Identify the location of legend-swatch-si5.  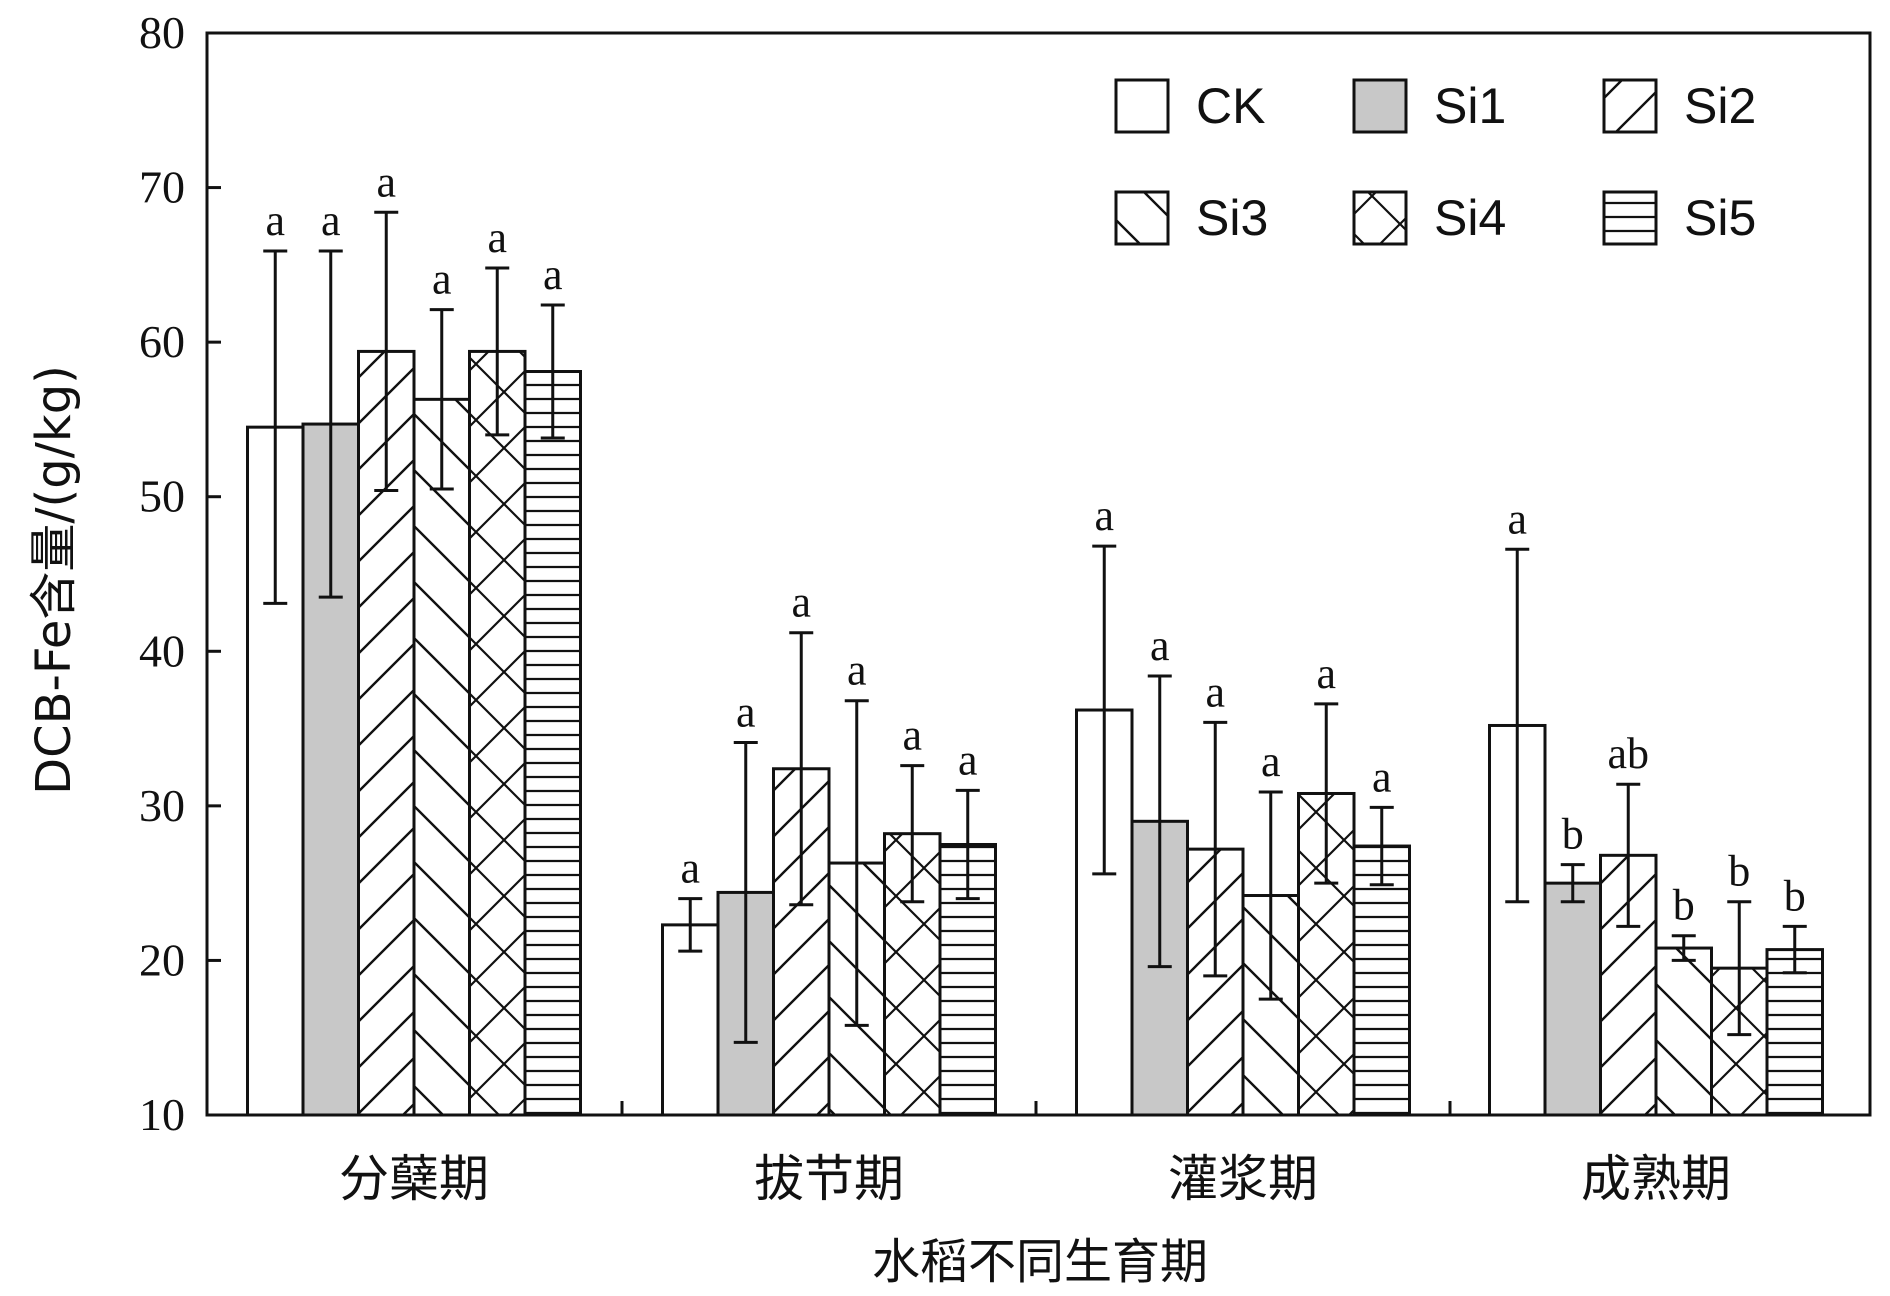
(1630, 218).